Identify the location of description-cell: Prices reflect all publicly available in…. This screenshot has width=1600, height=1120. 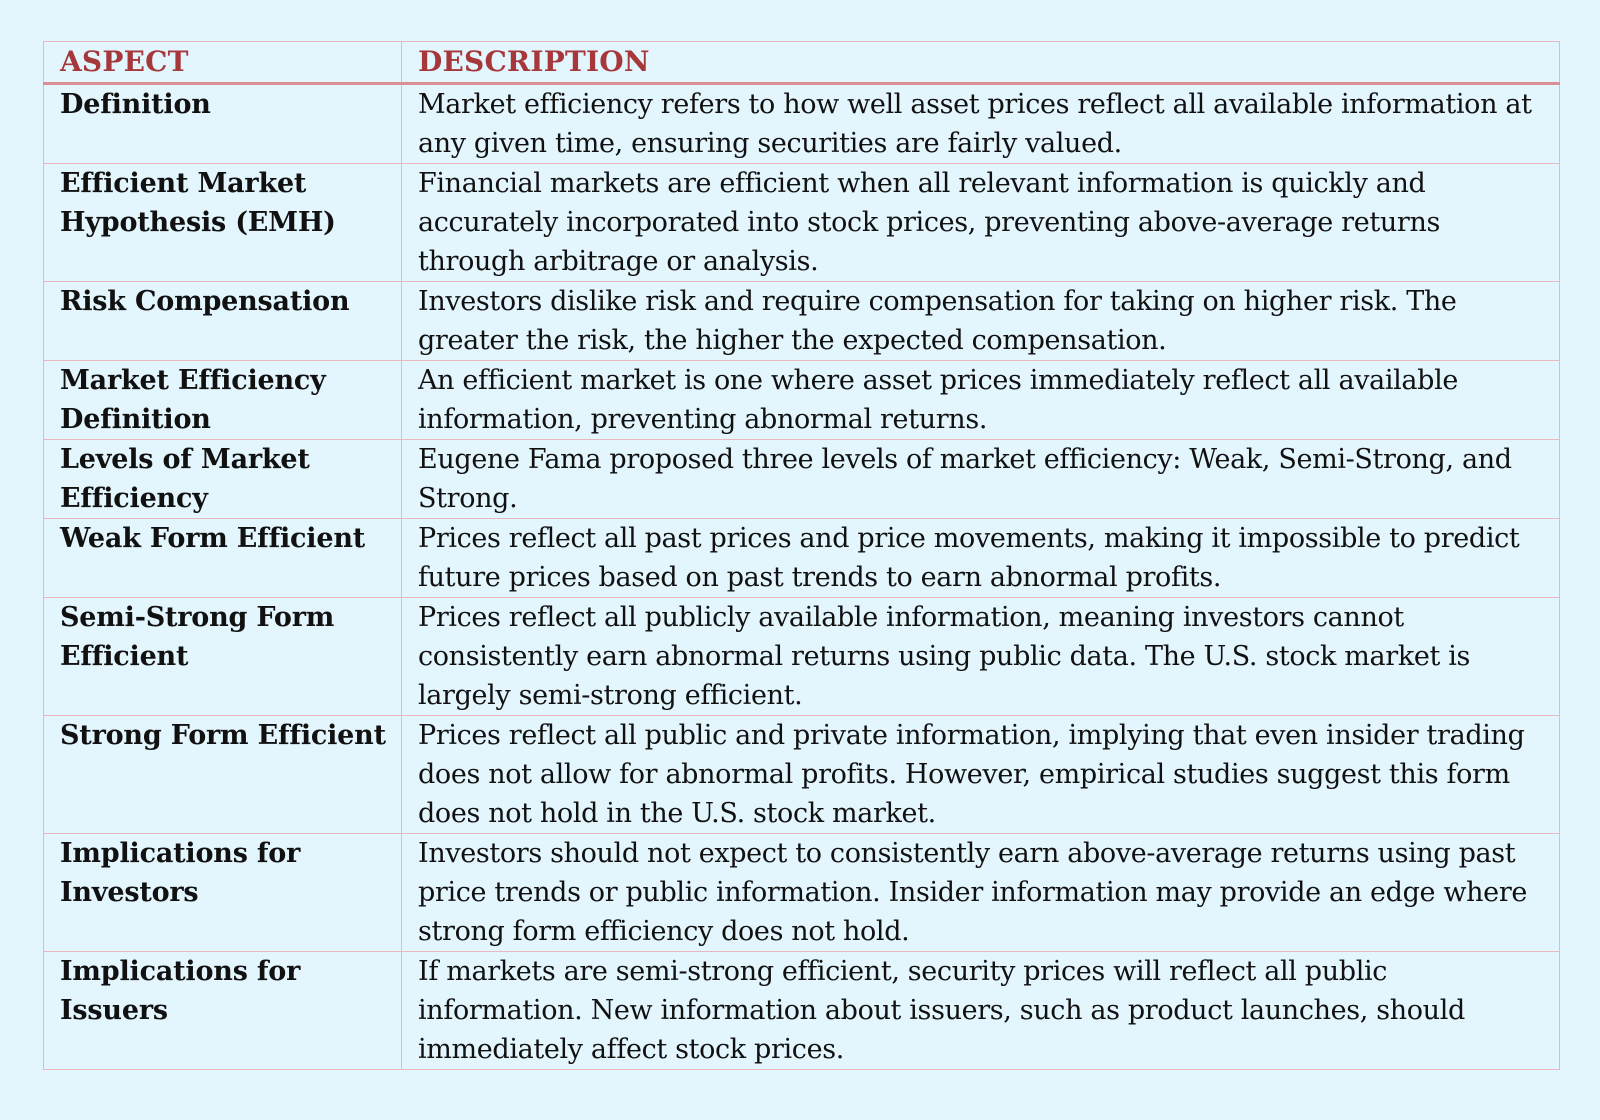
(980, 656).